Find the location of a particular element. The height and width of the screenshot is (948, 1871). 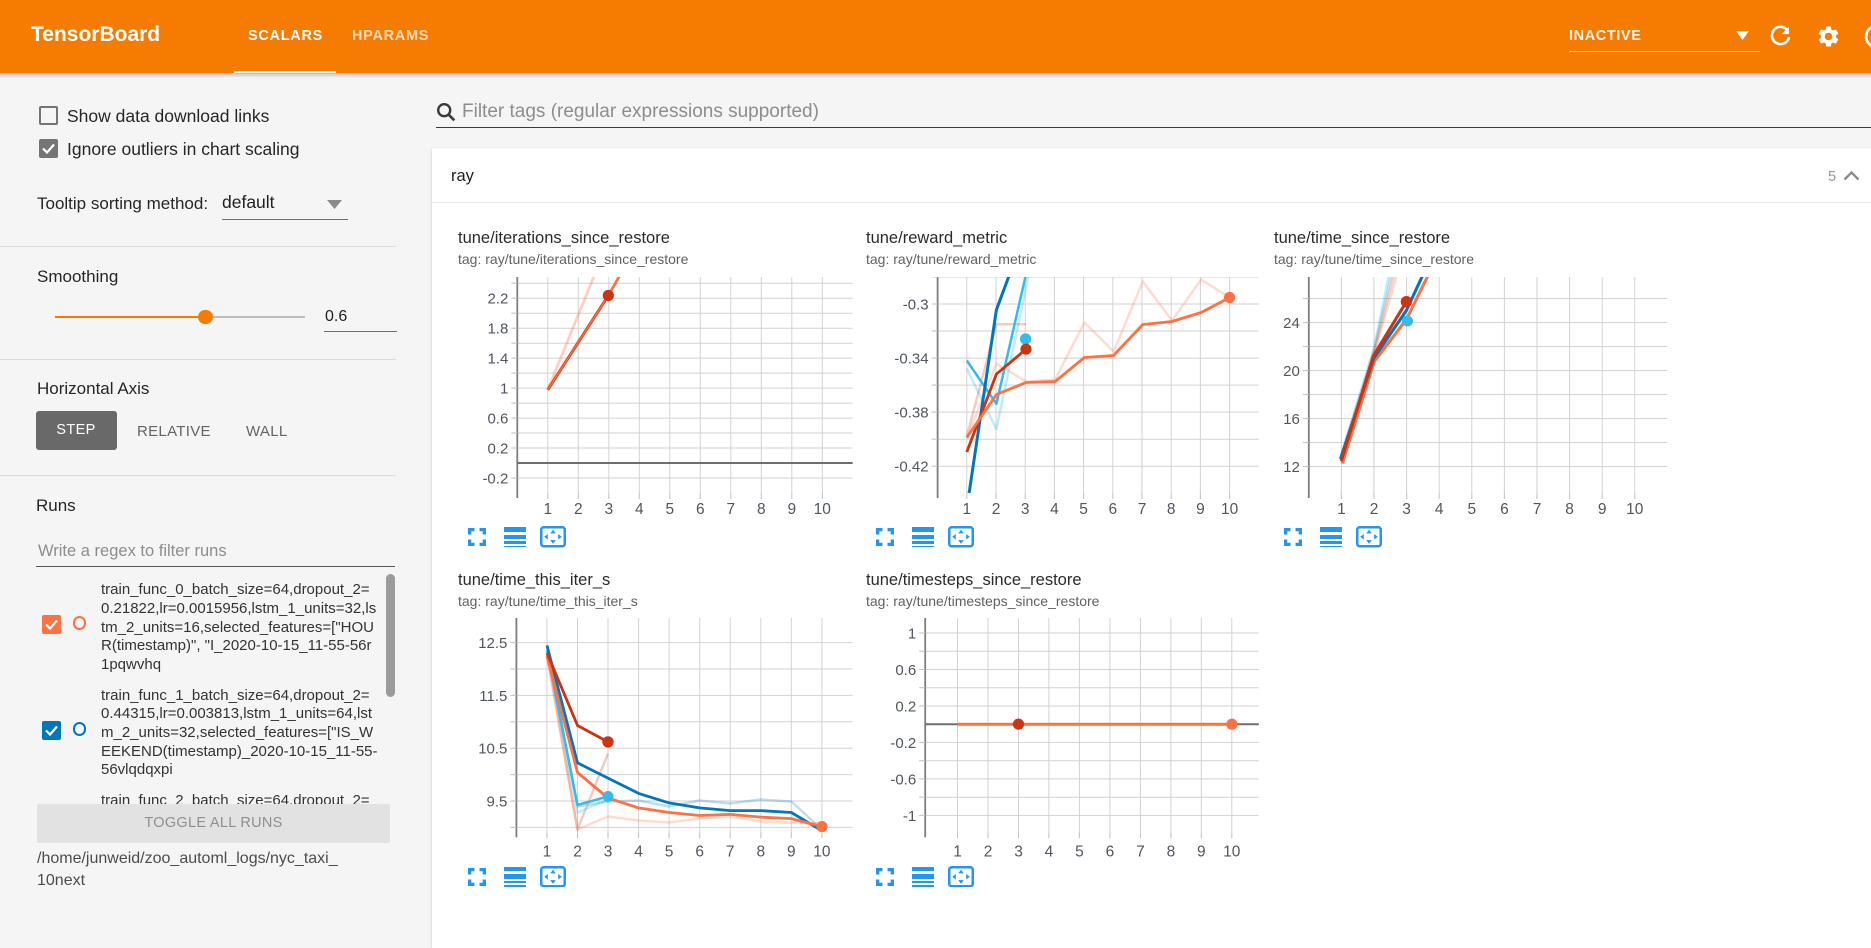

svg-text: -0.38 is located at coordinates (911, 412).